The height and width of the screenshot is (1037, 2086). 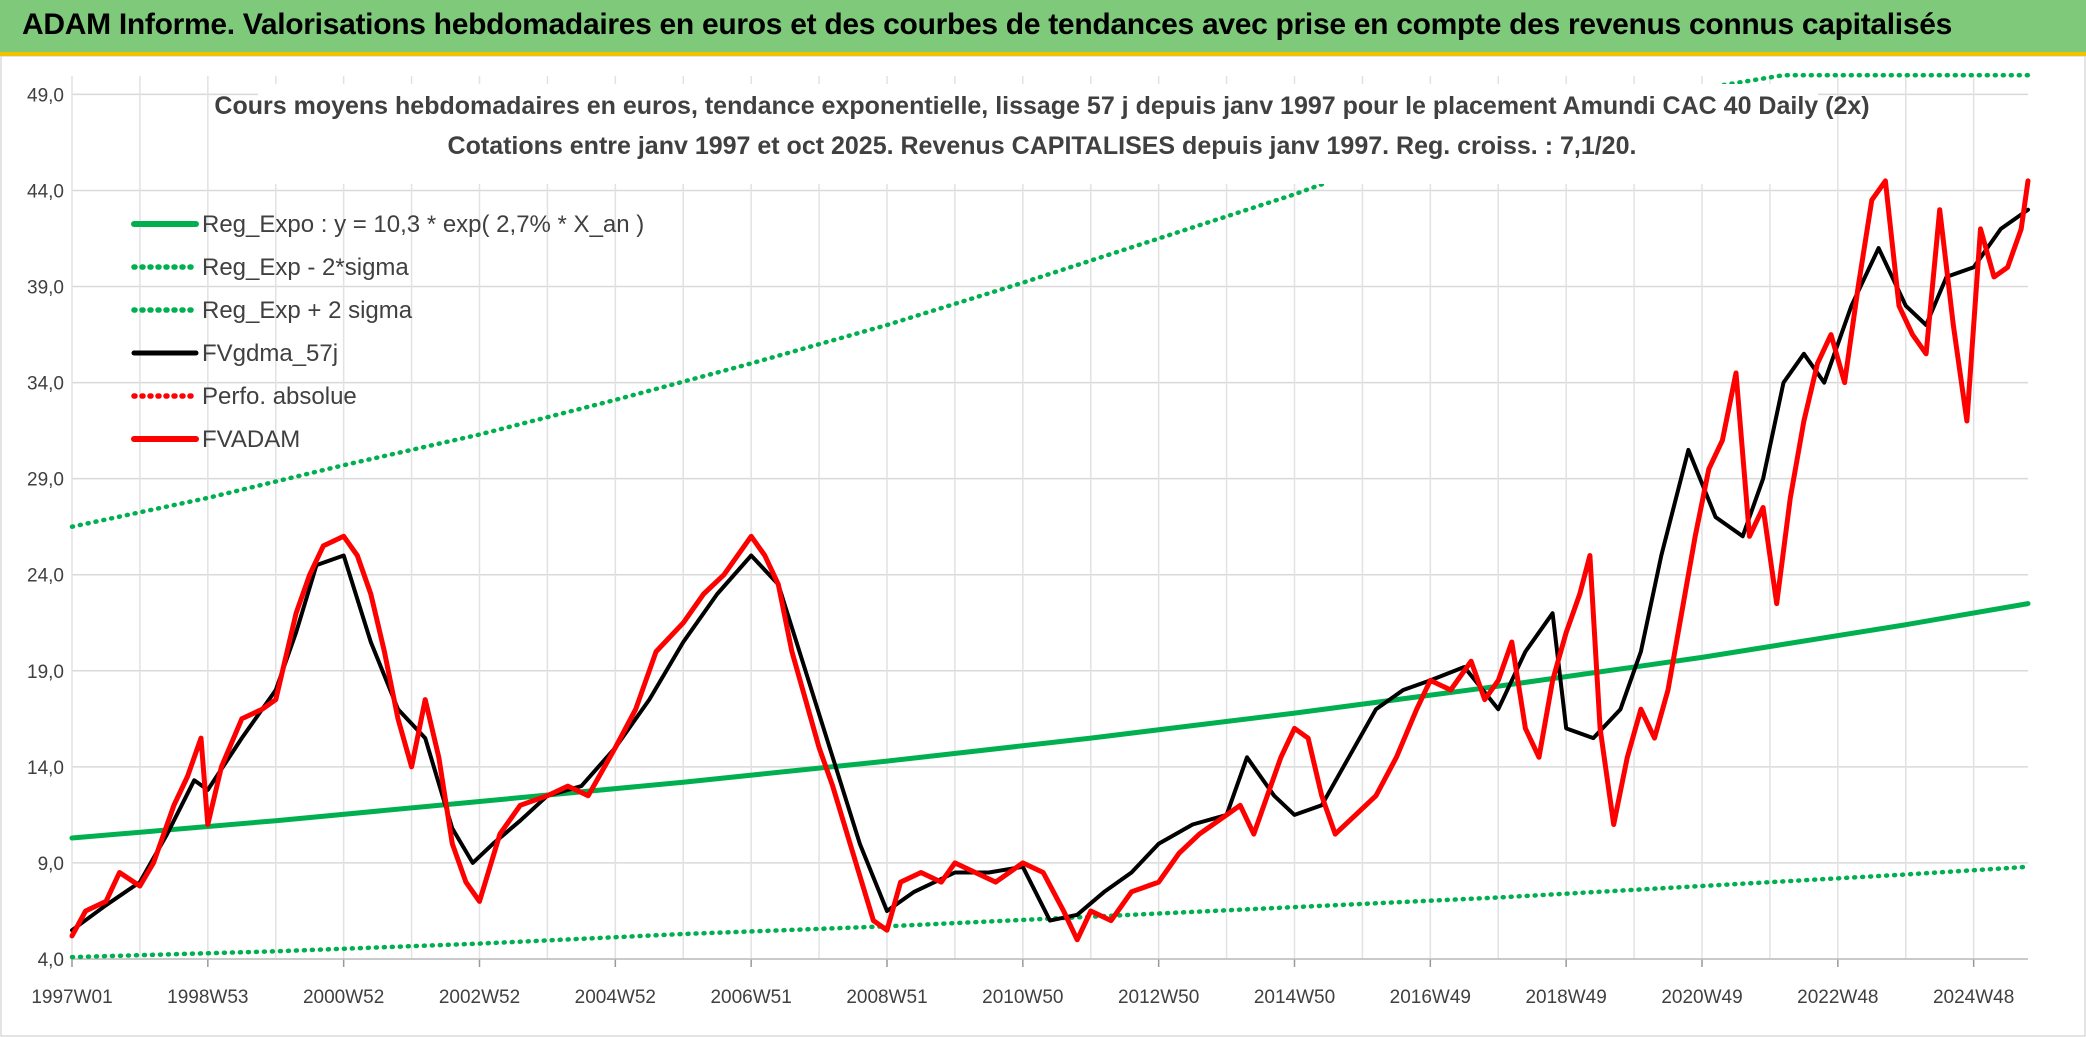 What do you see at coordinates (1430, 997) in the screenshot?
I see `x-tick-label: 2016W49` at bounding box center [1430, 997].